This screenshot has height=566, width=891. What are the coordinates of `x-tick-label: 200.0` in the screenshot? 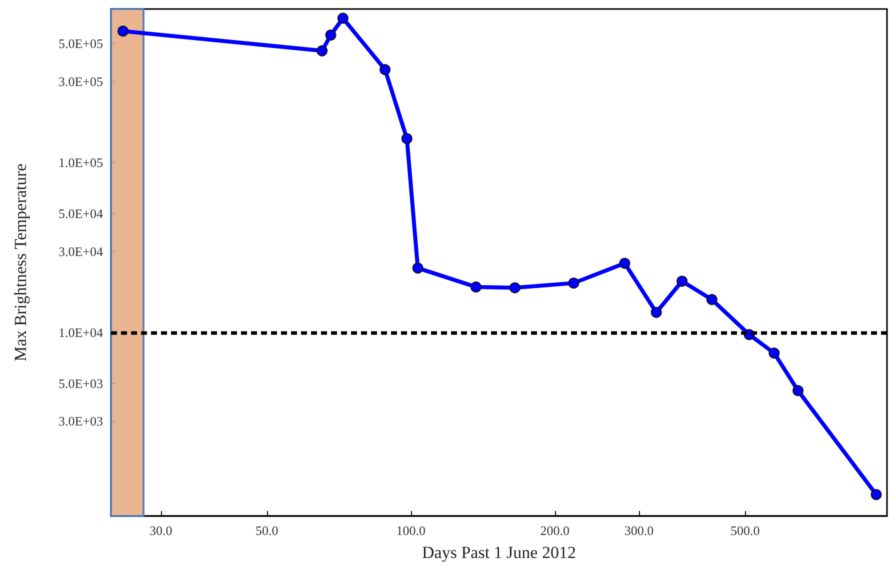 It's located at (555, 530).